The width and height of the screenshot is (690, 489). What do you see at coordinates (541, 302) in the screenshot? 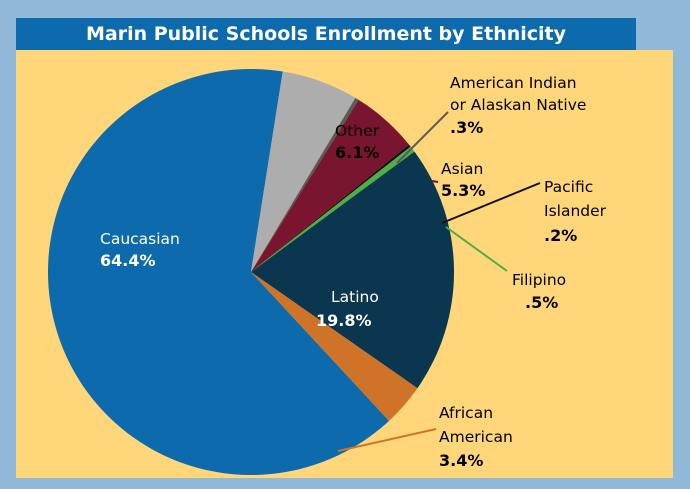
I see `label-filipino-value: .5%` at bounding box center [541, 302].